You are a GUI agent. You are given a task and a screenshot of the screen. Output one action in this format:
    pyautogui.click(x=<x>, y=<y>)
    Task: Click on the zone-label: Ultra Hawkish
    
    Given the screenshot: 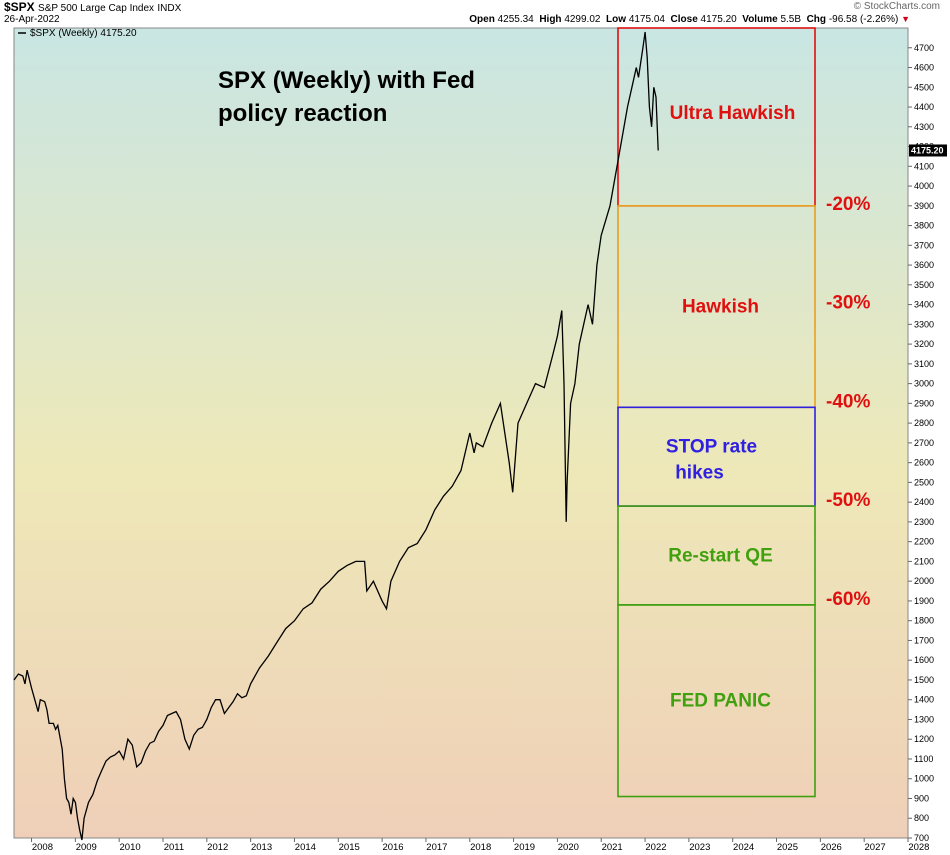 What is the action you would take?
    pyautogui.click(x=733, y=113)
    